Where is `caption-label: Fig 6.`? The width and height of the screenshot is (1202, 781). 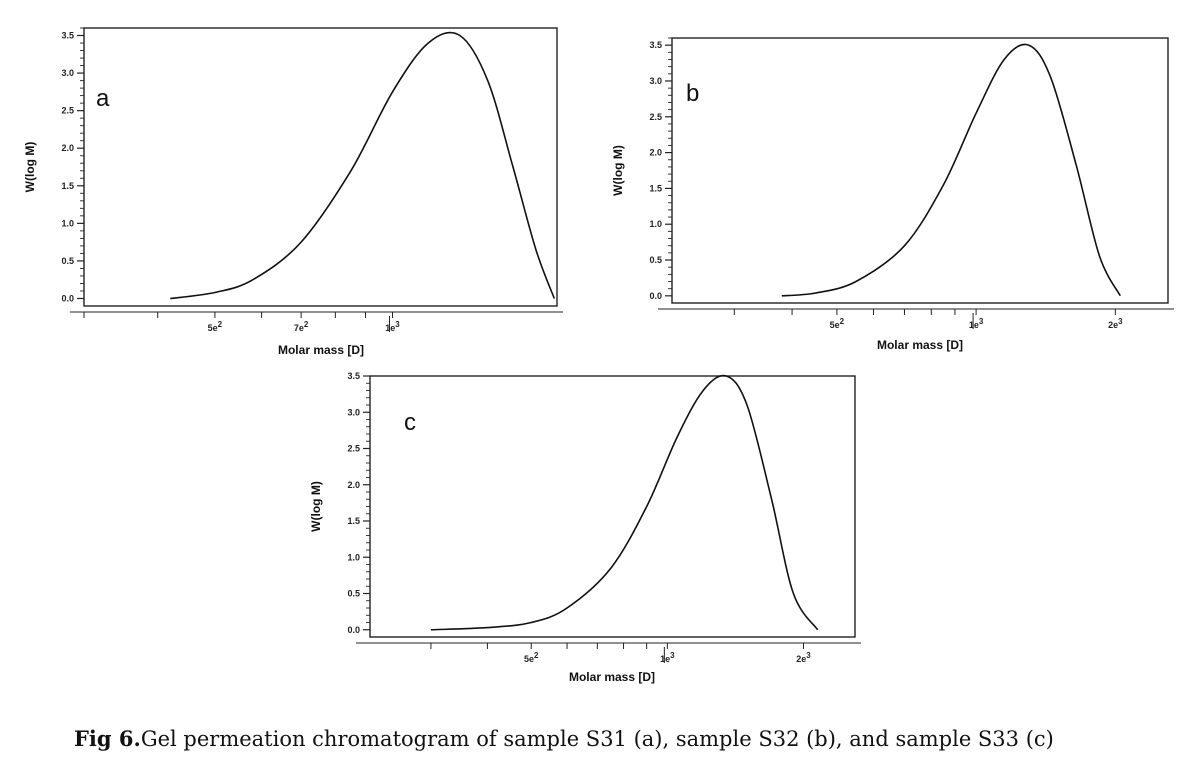 caption-label: Fig 6. is located at coordinates (107, 738).